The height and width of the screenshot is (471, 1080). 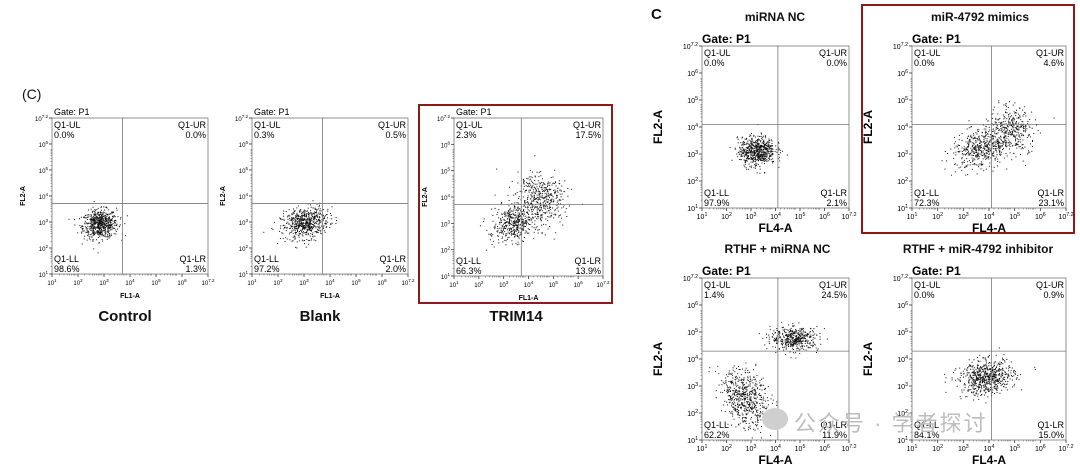 What do you see at coordinates (579, 284) in the screenshot?
I see `x-tick-label: 106` at bounding box center [579, 284].